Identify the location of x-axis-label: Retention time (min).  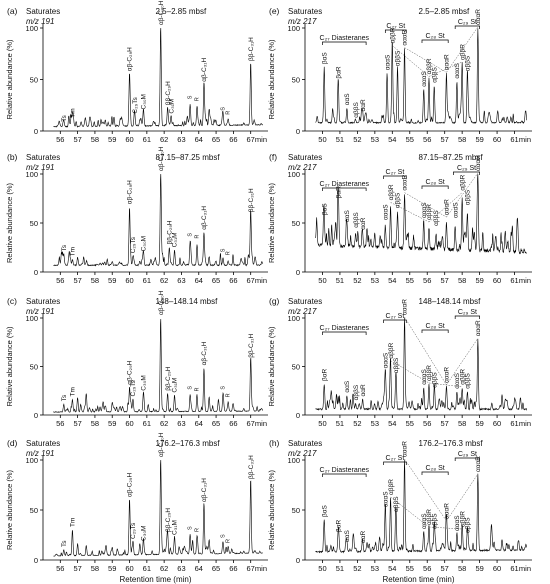
(155, 579).